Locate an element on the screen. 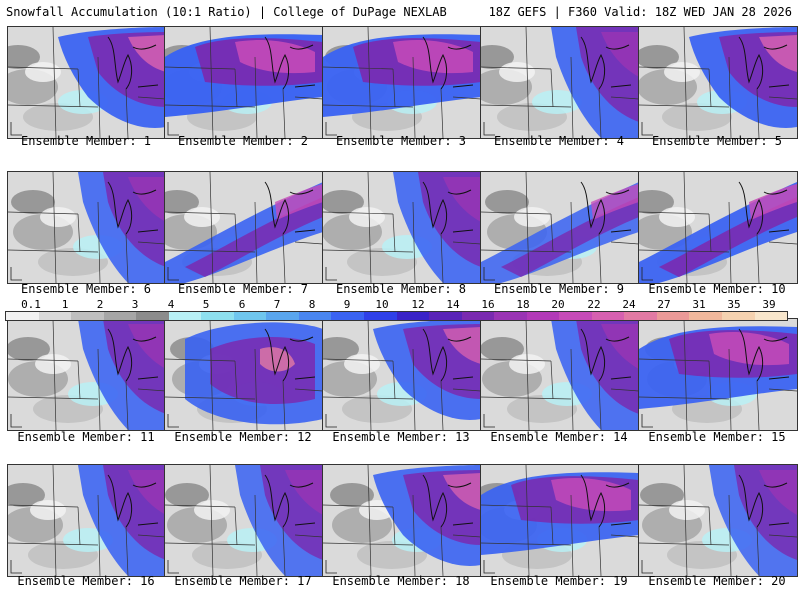 The height and width of the screenshot is (600, 800). ensemble-member-label: Ensemble Member: 9 is located at coordinates (559, 289).